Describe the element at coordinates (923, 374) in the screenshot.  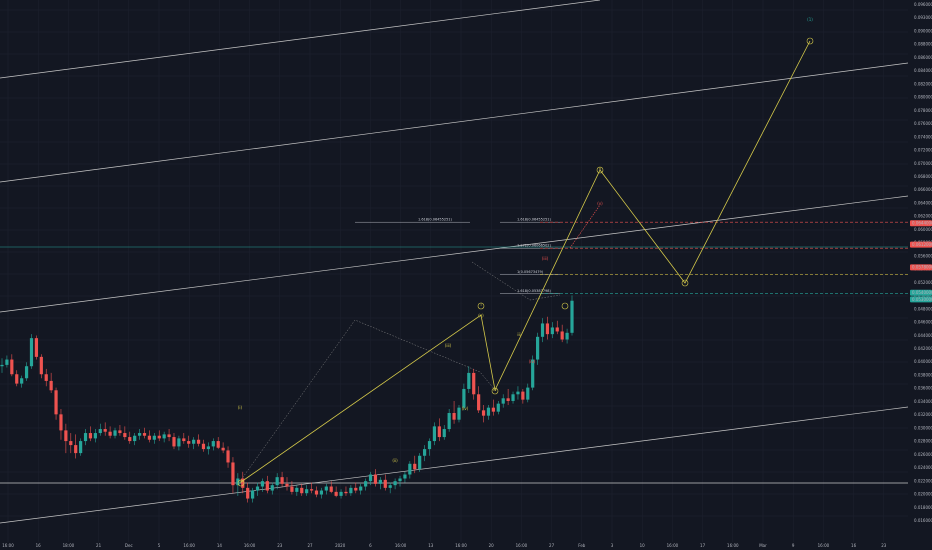
I see `y-tick-label: 0.03800000` at that location.